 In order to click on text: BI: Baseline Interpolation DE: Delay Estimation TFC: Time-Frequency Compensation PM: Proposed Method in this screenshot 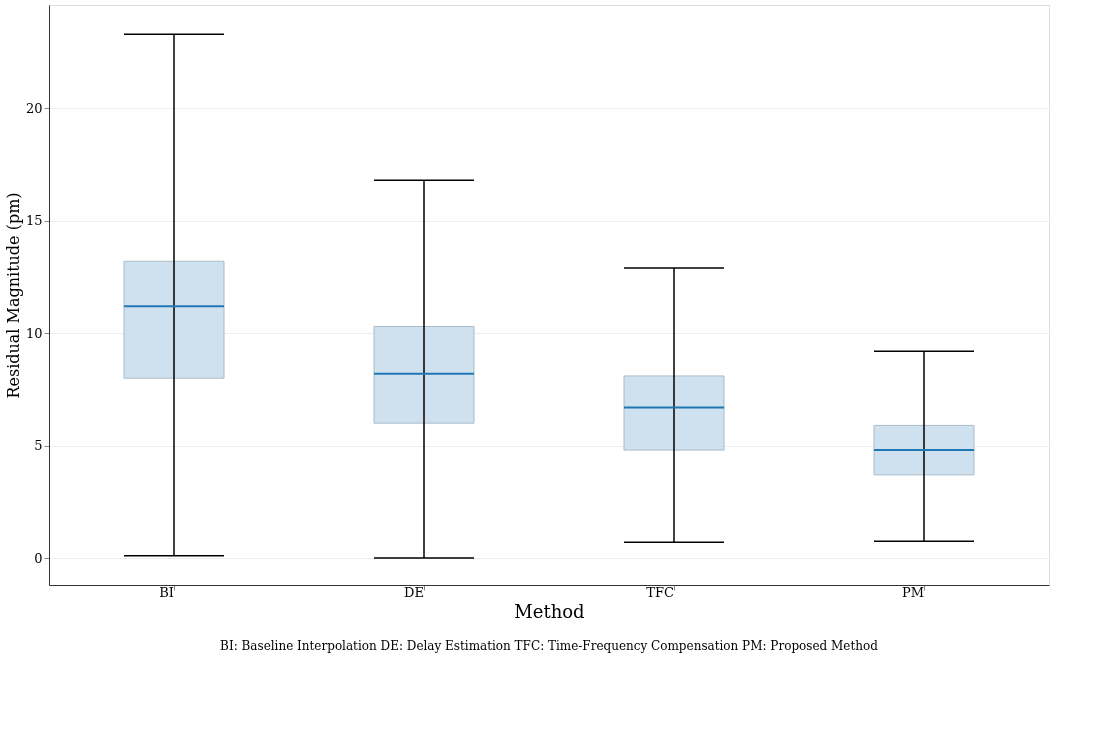, I will do `click(549, 646)`.